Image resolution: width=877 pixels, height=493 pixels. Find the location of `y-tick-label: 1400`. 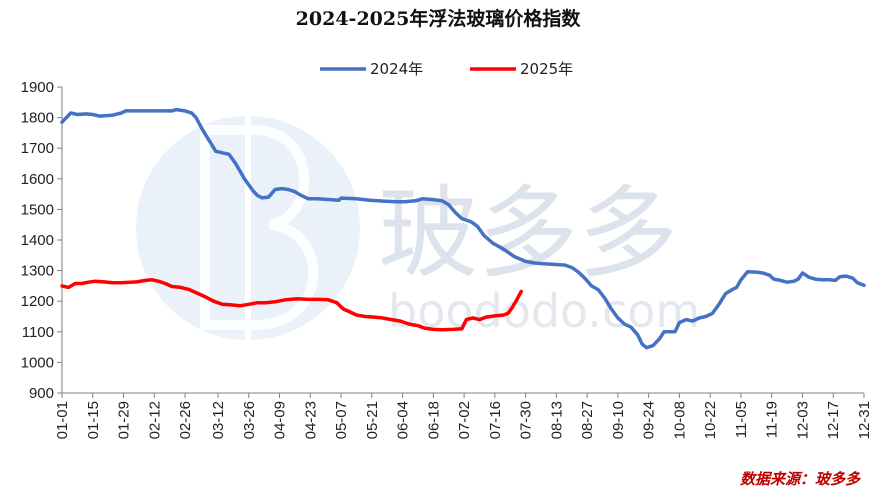

y-tick-label: 1400 is located at coordinates (37, 240).